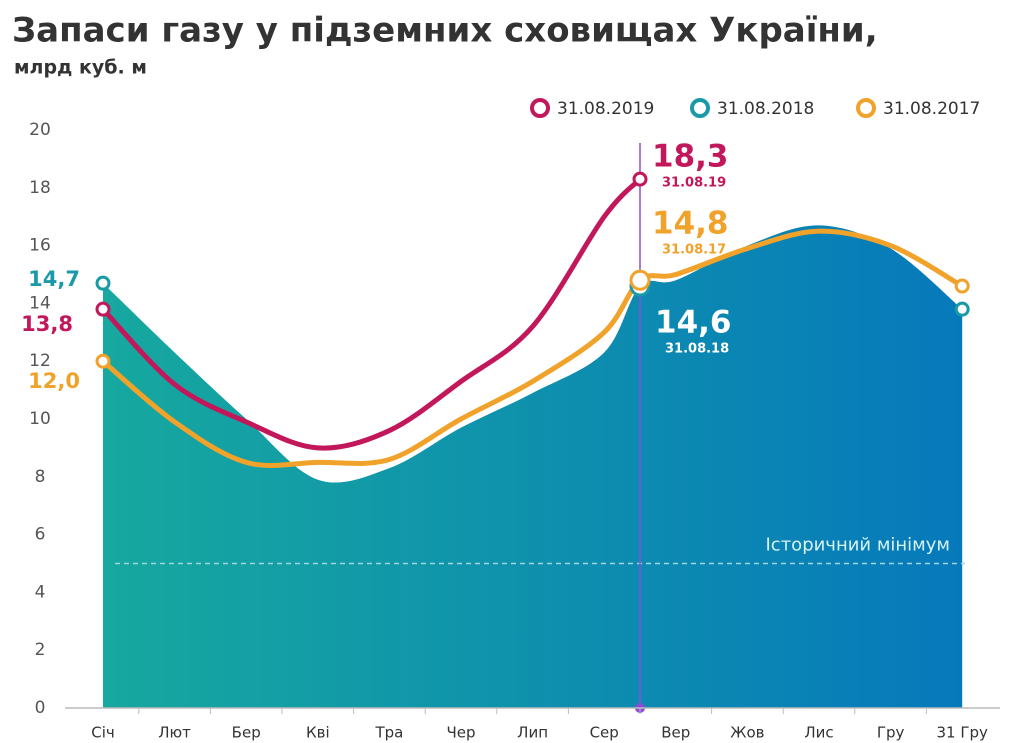  I want to click on y-tick-label: 14, so click(40, 303).